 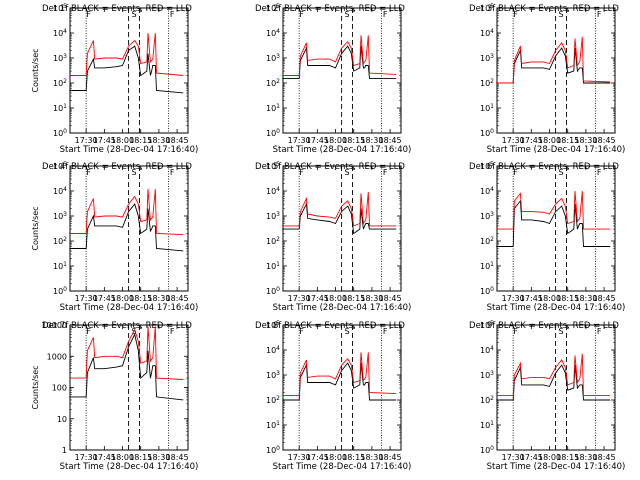 I want to click on panel-title: Det 9f BLACK = Events, RED = LLD, so click(x=544, y=326).